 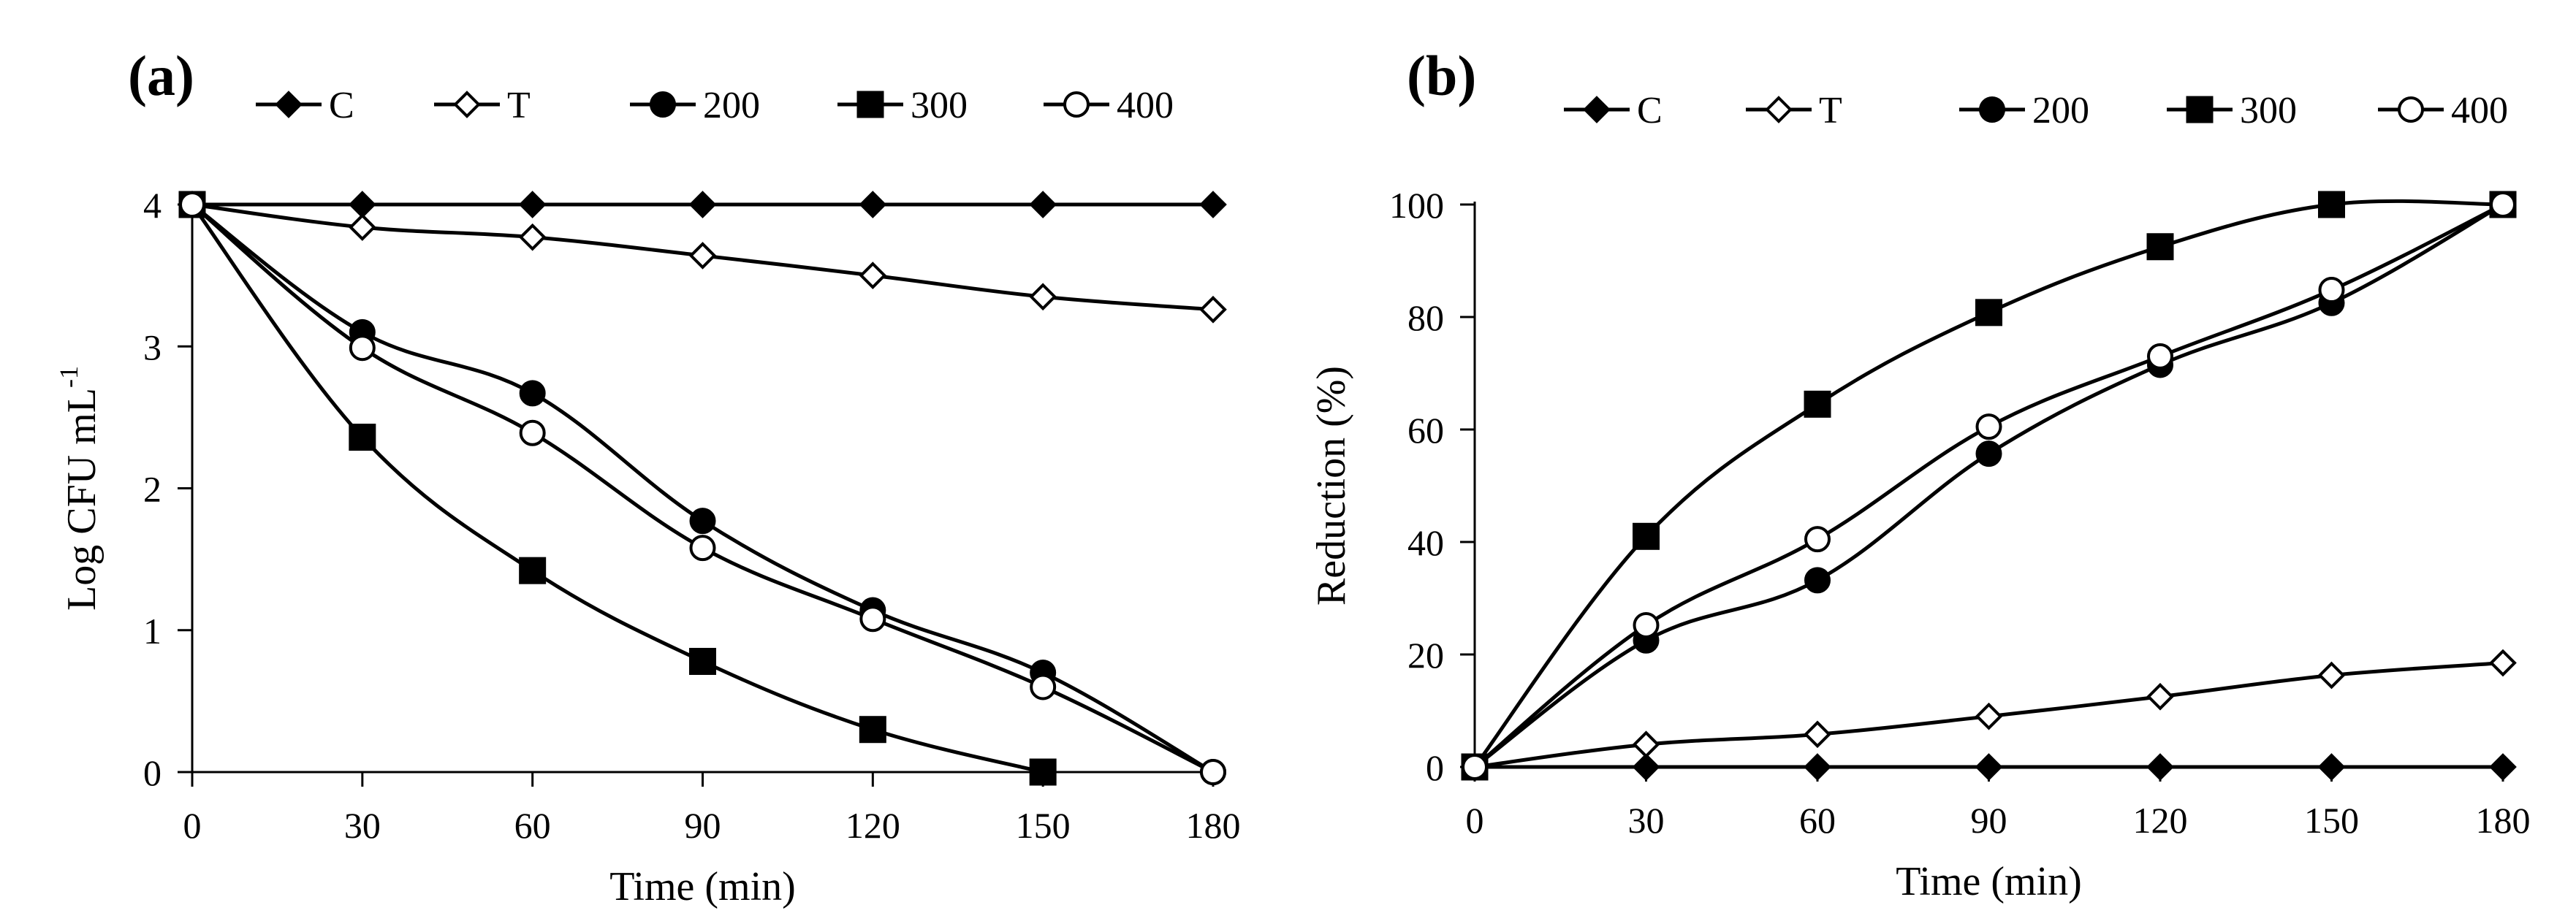 What do you see at coordinates (1416, 205) in the screenshot?
I see `y-tick-label: 100` at bounding box center [1416, 205].